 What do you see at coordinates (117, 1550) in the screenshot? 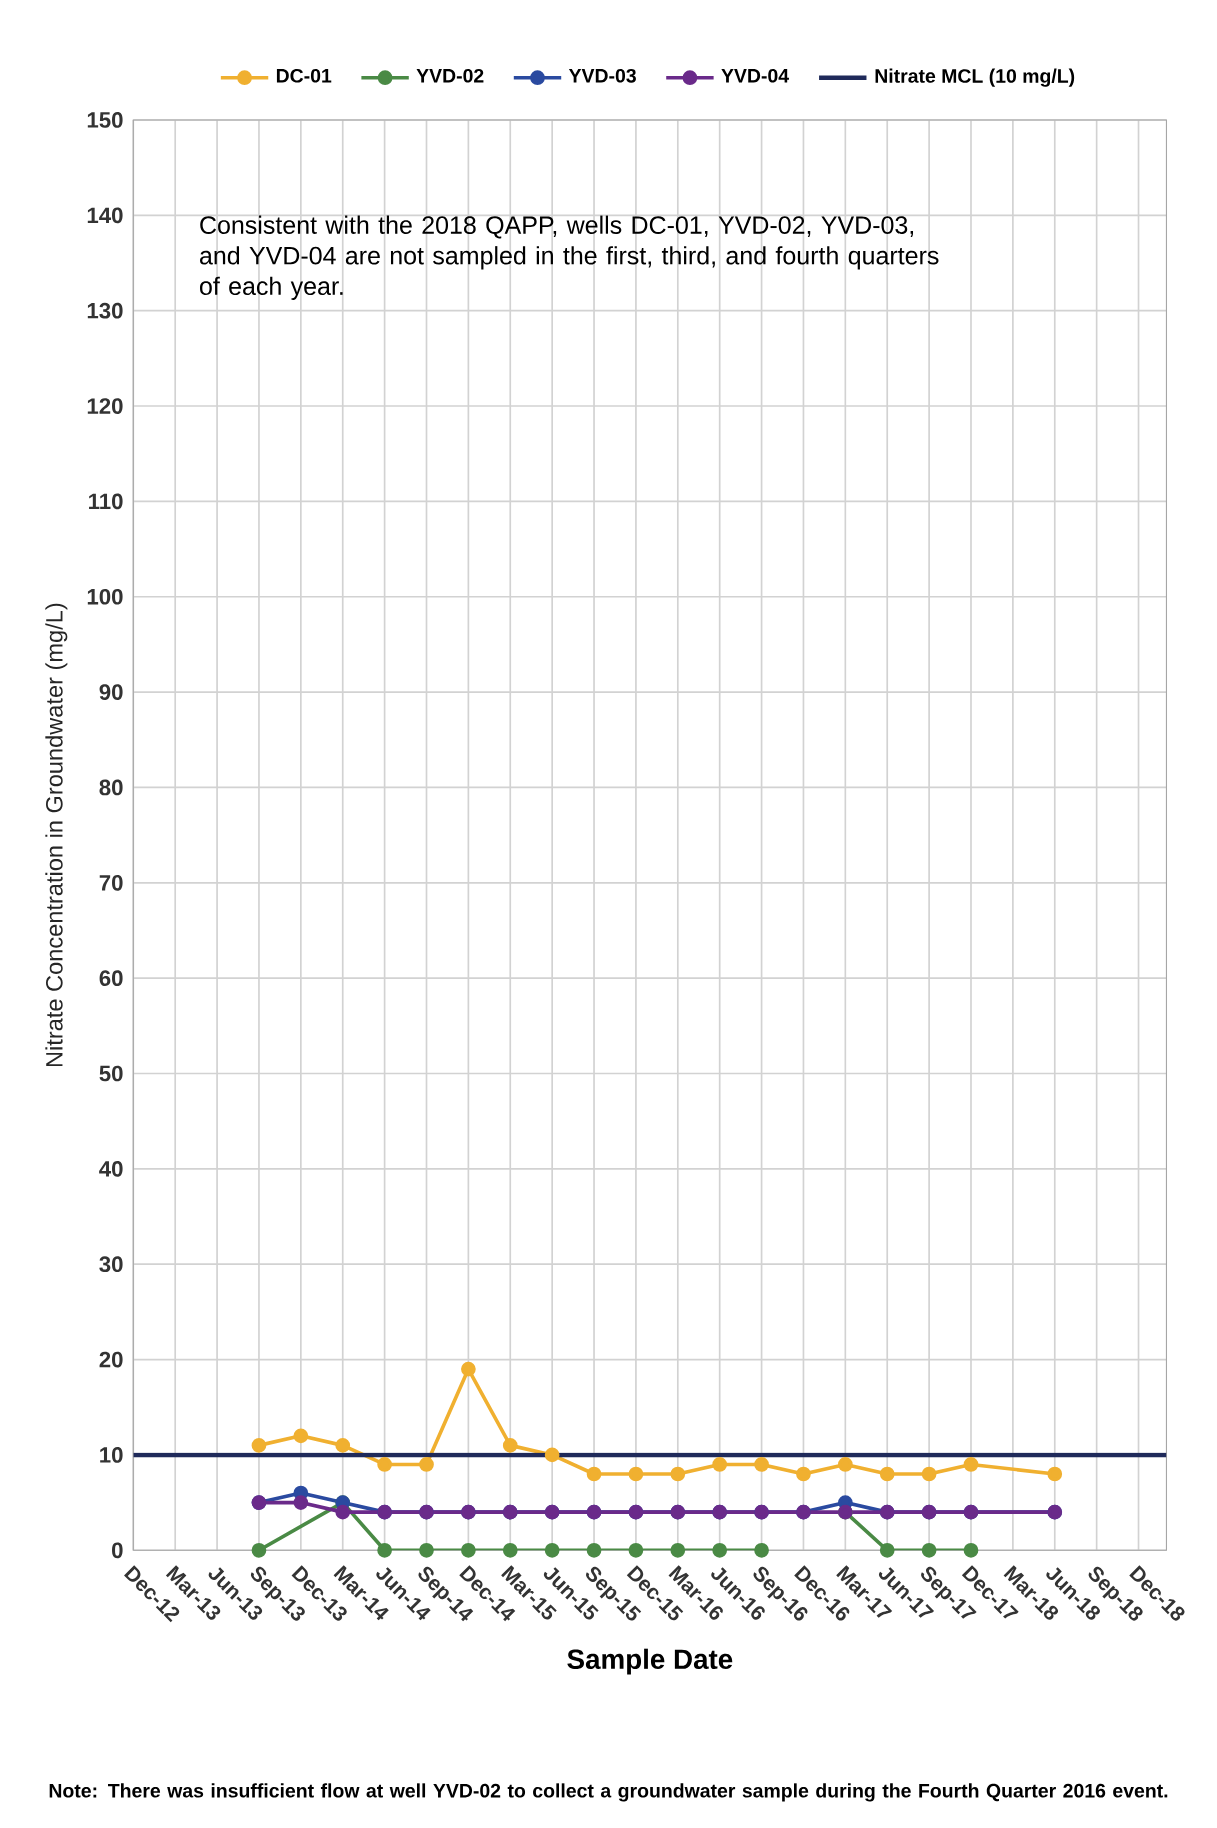
I see `y-tick-label: 0` at bounding box center [117, 1550].